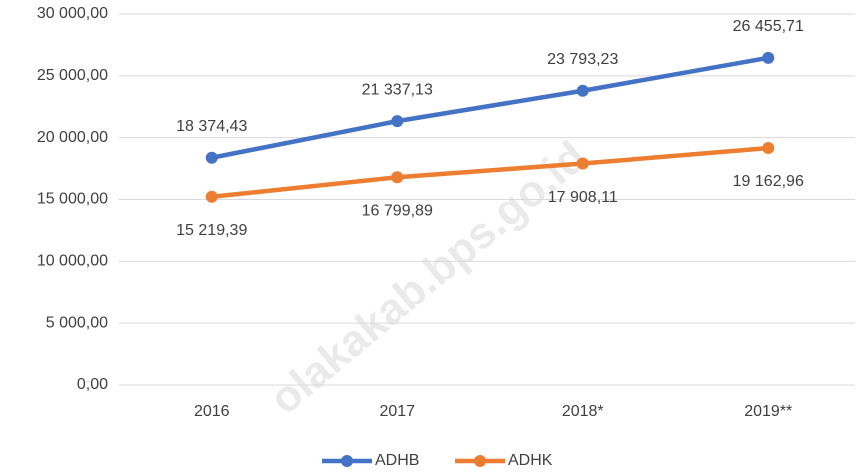  Describe the element at coordinates (212, 411) in the screenshot. I see `x-tick-label: 2016` at that location.